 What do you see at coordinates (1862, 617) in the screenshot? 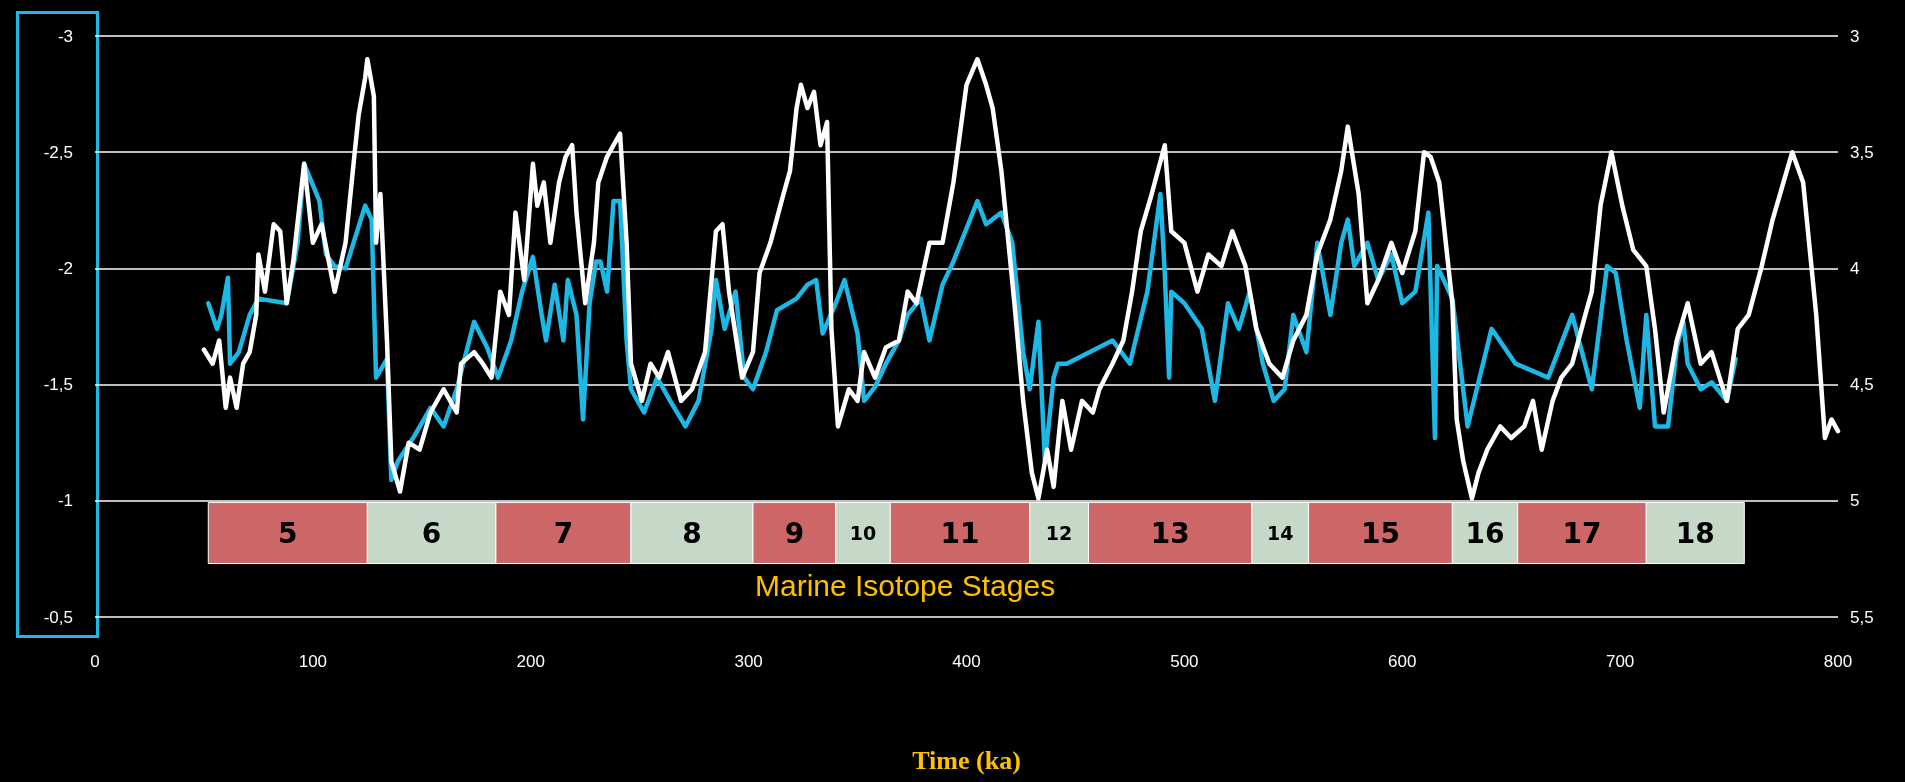
I see `y2-tick-label: 5,5` at bounding box center [1862, 617].